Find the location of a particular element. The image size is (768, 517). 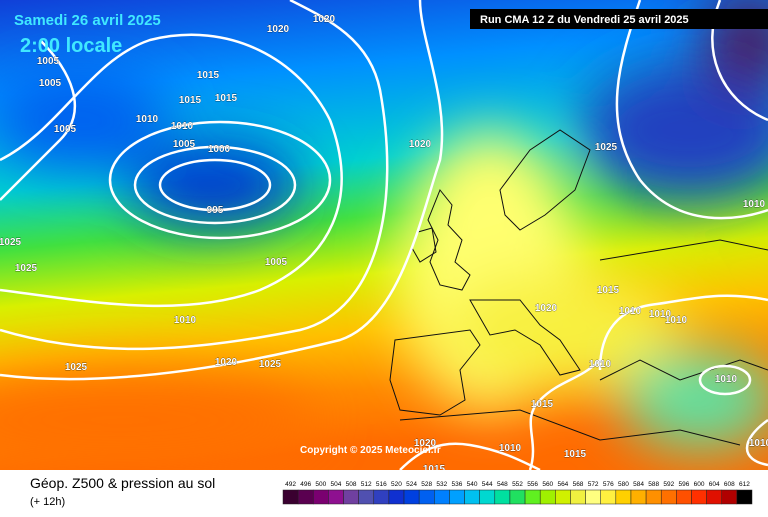

legend-label: 552 is located at coordinates (517, 484).